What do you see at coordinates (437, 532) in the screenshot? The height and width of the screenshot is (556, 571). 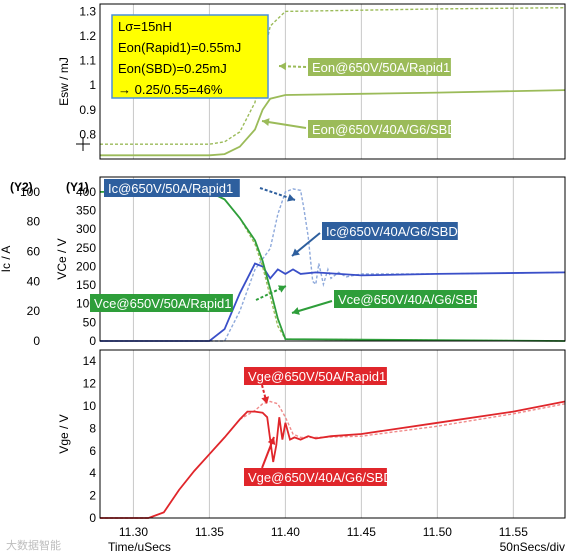 I see `x-tick-label-4: 11.50` at bounding box center [437, 532].